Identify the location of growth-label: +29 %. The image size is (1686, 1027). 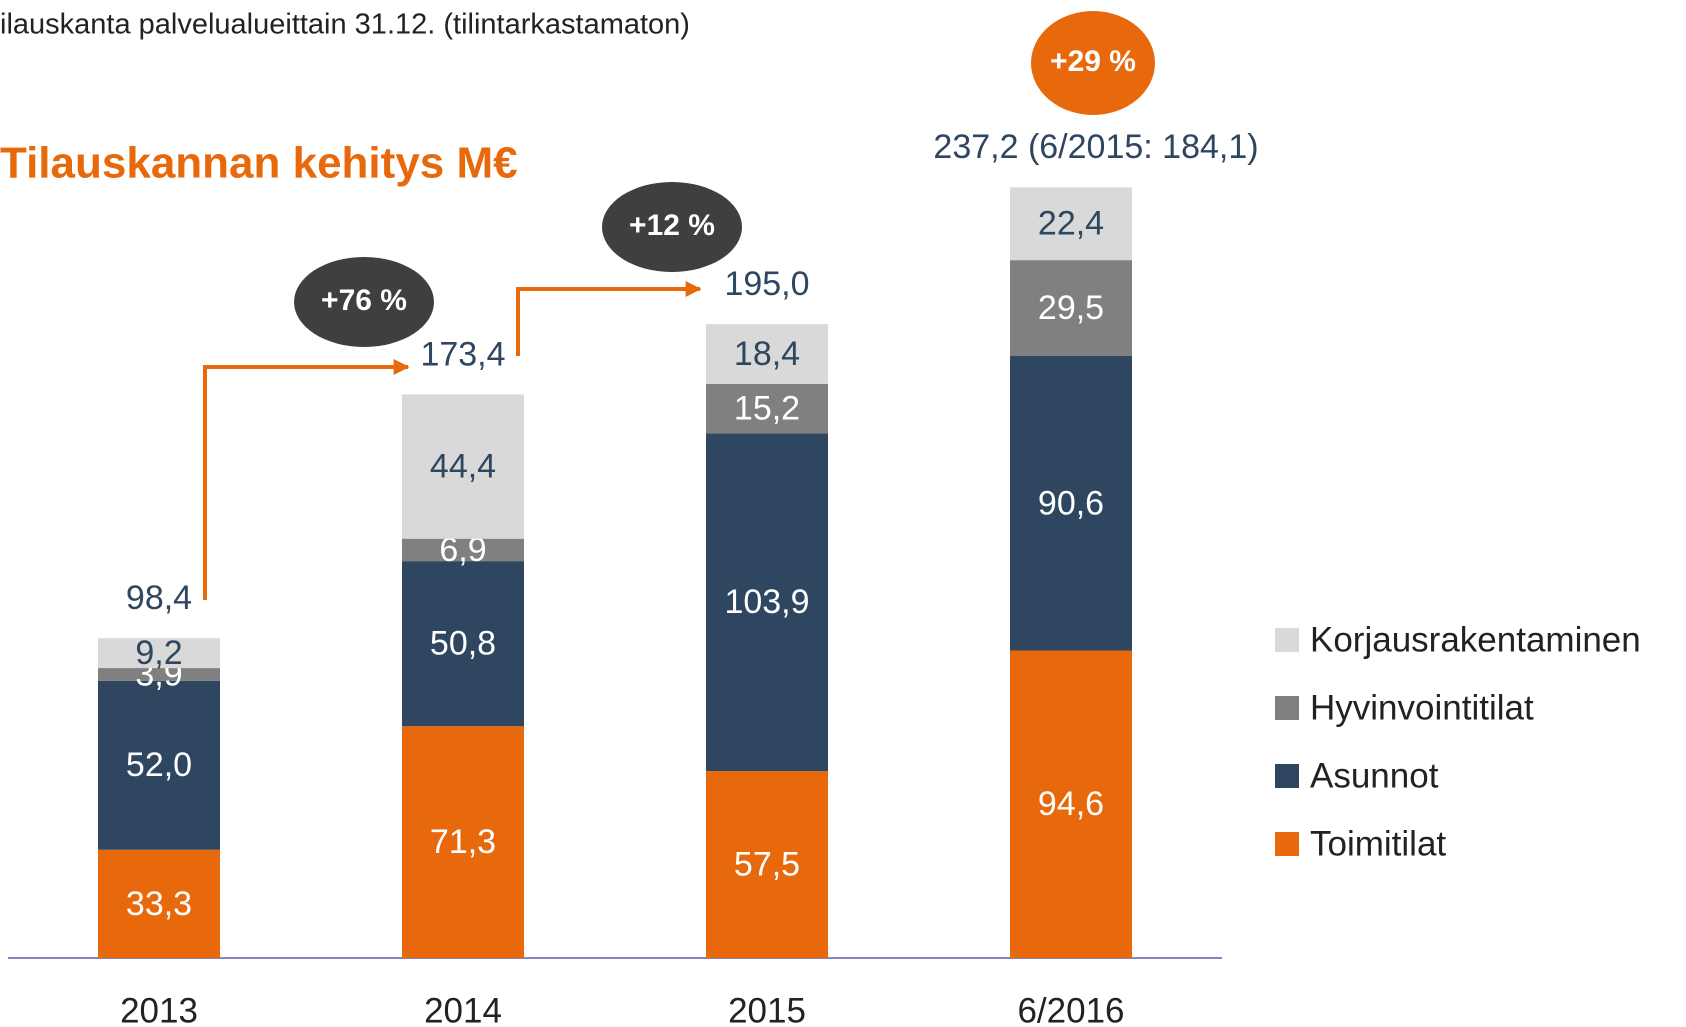
(1093, 61).